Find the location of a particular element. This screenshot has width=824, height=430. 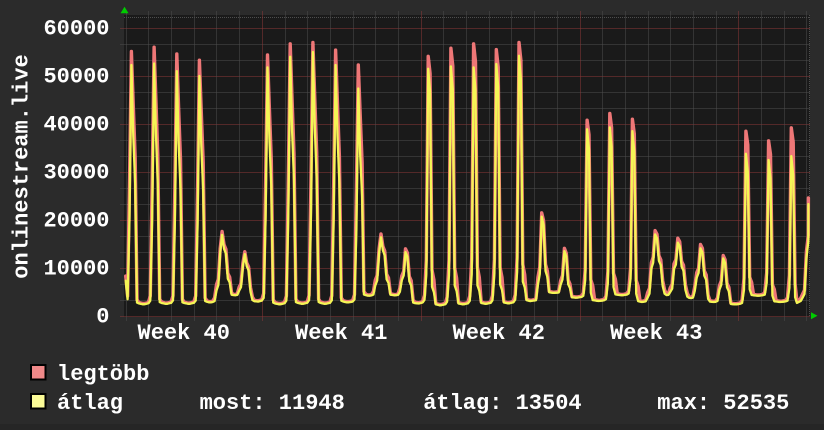

svg-text: 40000 is located at coordinates (76, 124).